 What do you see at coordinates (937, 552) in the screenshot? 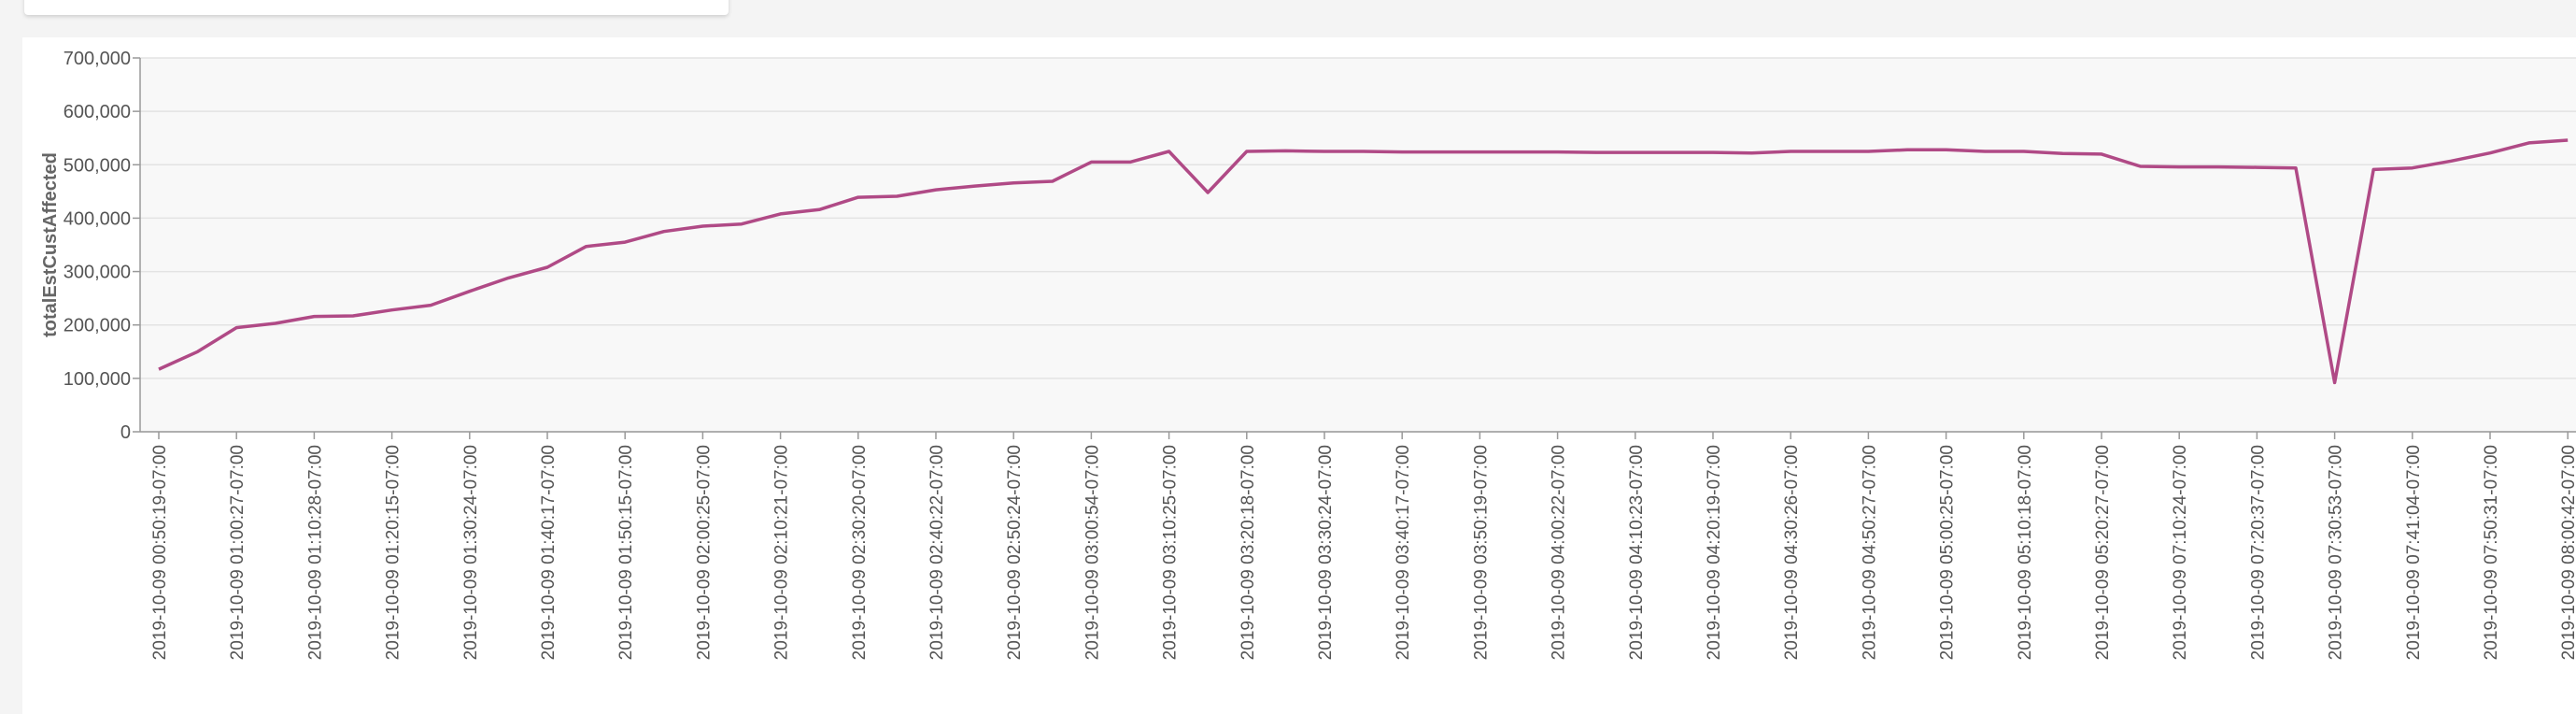
I see `x-tick-label: 2019-10-09 02:40:22-07:00` at bounding box center [937, 552].